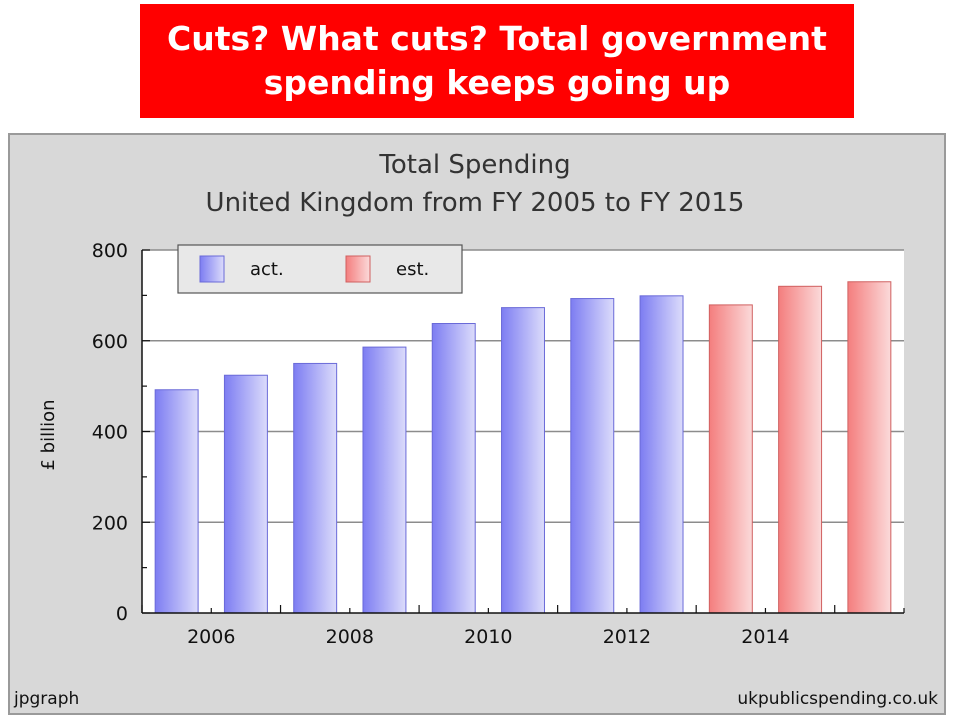  What do you see at coordinates (453, 468) in the screenshot?
I see `bar-2009` at bounding box center [453, 468].